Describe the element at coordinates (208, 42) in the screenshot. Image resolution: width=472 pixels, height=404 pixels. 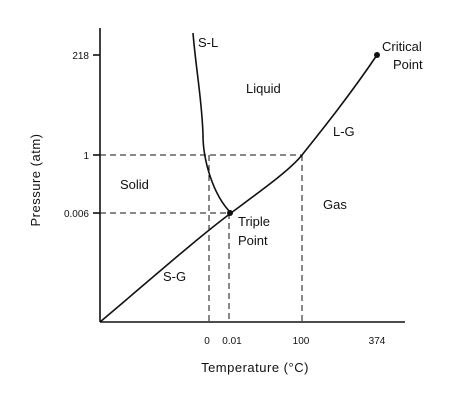
I see `curve-label-solid-liquid: S-L` at that location.